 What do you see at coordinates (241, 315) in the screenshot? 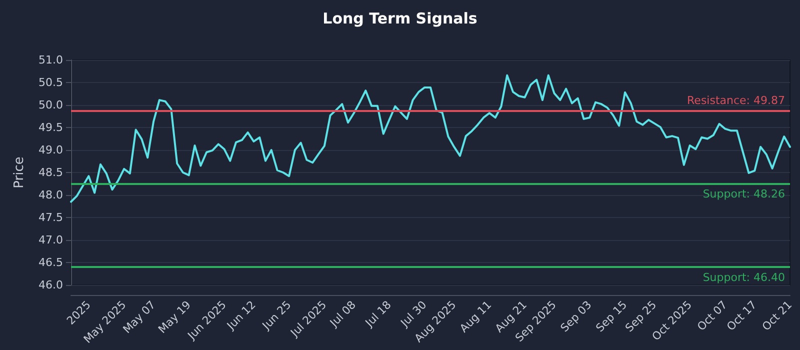
I see `x-tick-label: Jun 12` at bounding box center [241, 315].